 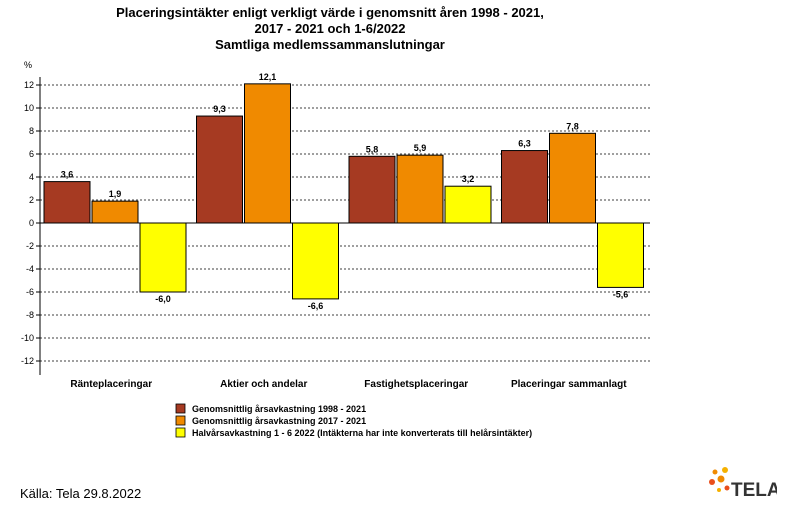 What do you see at coordinates (30, 269) in the screenshot?
I see `y-tick-label: -4` at bounding box center [30, 269].